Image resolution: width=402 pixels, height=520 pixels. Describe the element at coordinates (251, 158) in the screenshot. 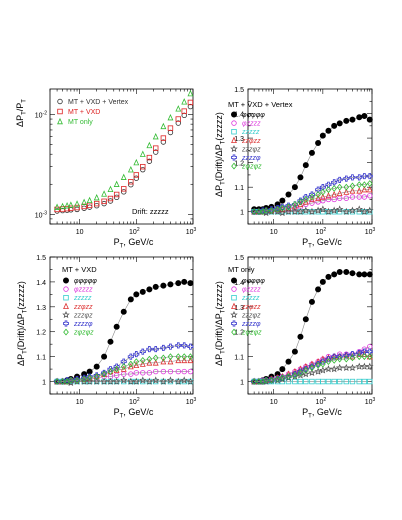

I see `legend-label: zzzzφ` at that location.